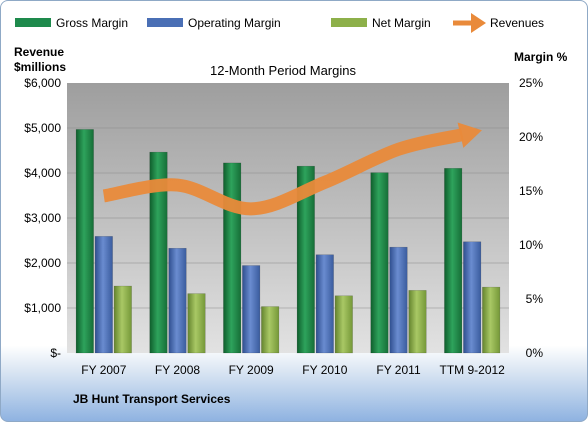 This screenshot has width=588, height=422. What do you see at coordinates (42, 83) in the screenshot?
I see `left-tick-label: $6,000` at bounding box center [42, 83].